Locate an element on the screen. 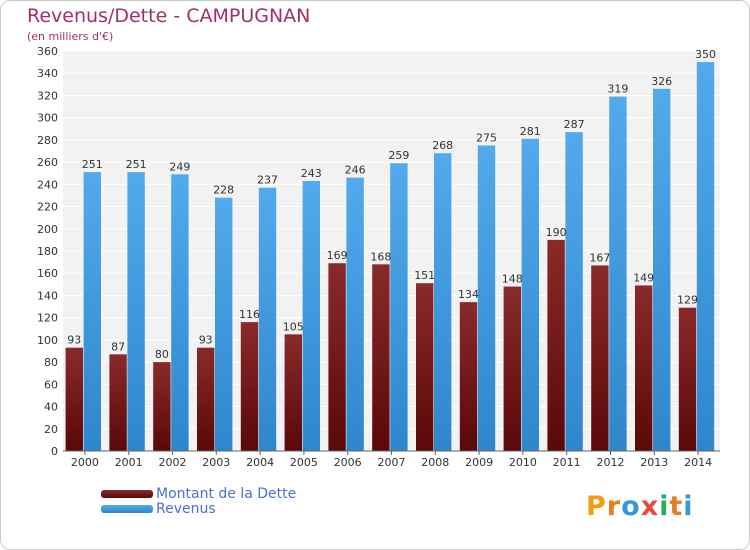 The image size is (750, 550). x-tick-label: 2004 is located at coordinates (260, 462).